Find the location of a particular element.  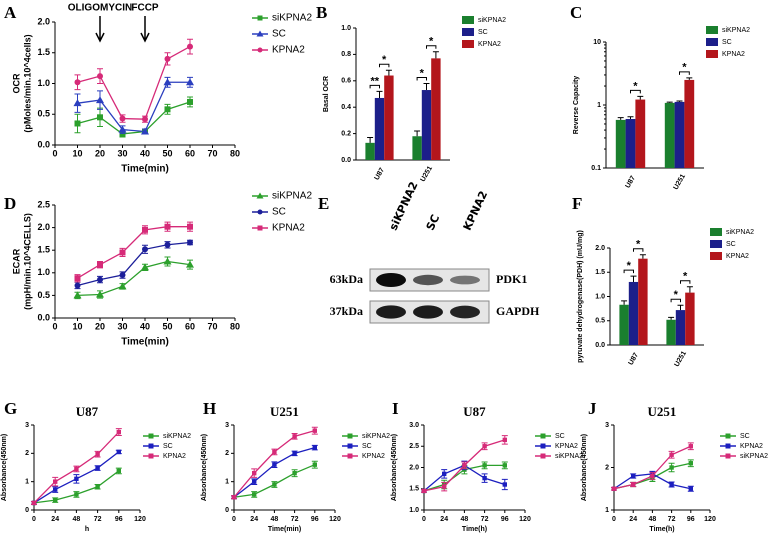

y-tick-label: 2.0 is located at coordinates (600, 248).